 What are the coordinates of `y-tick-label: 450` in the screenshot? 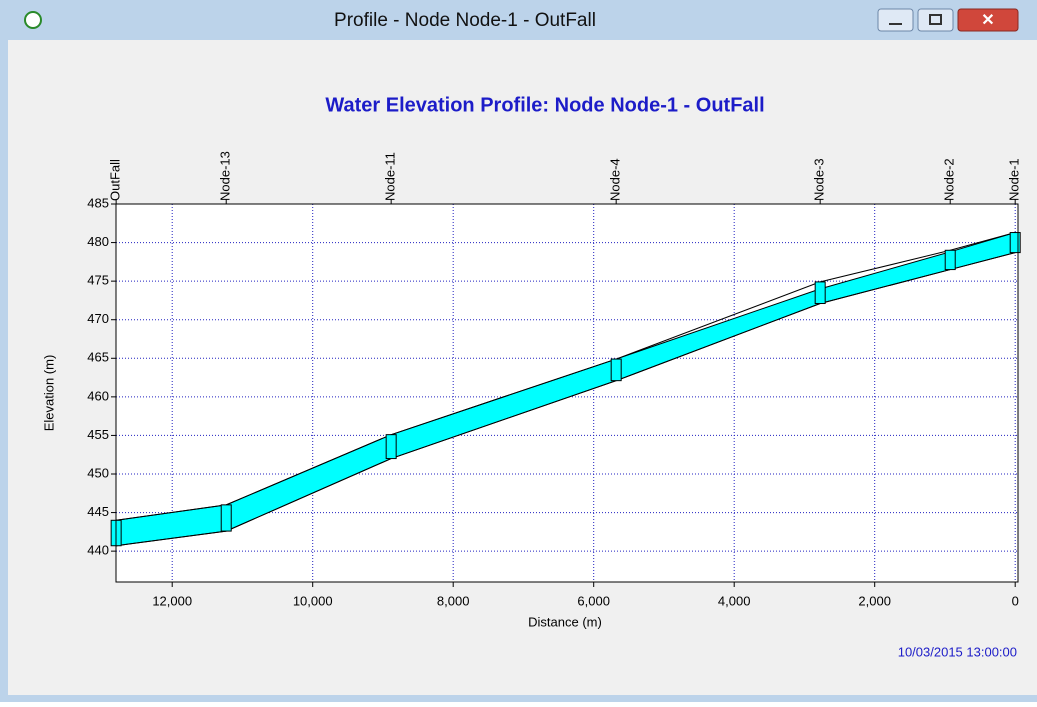 It's located at (98, 472).